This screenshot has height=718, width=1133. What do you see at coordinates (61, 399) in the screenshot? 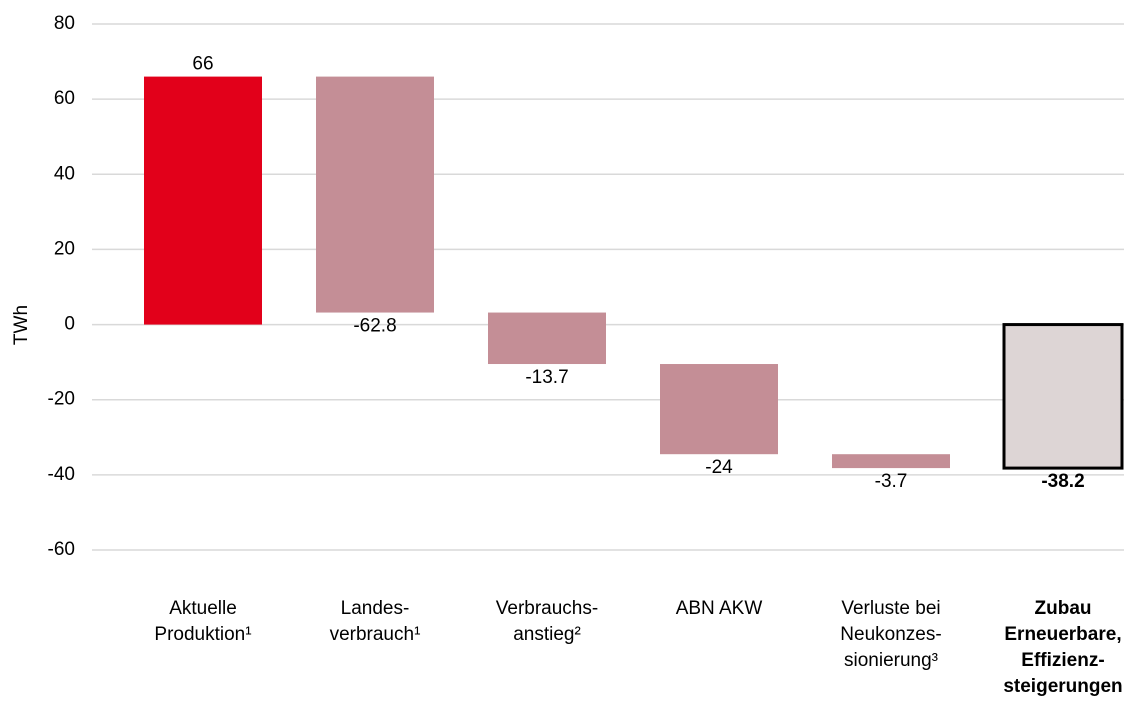
I see `y-tick-label: -20` at bounding box center [61, 399].